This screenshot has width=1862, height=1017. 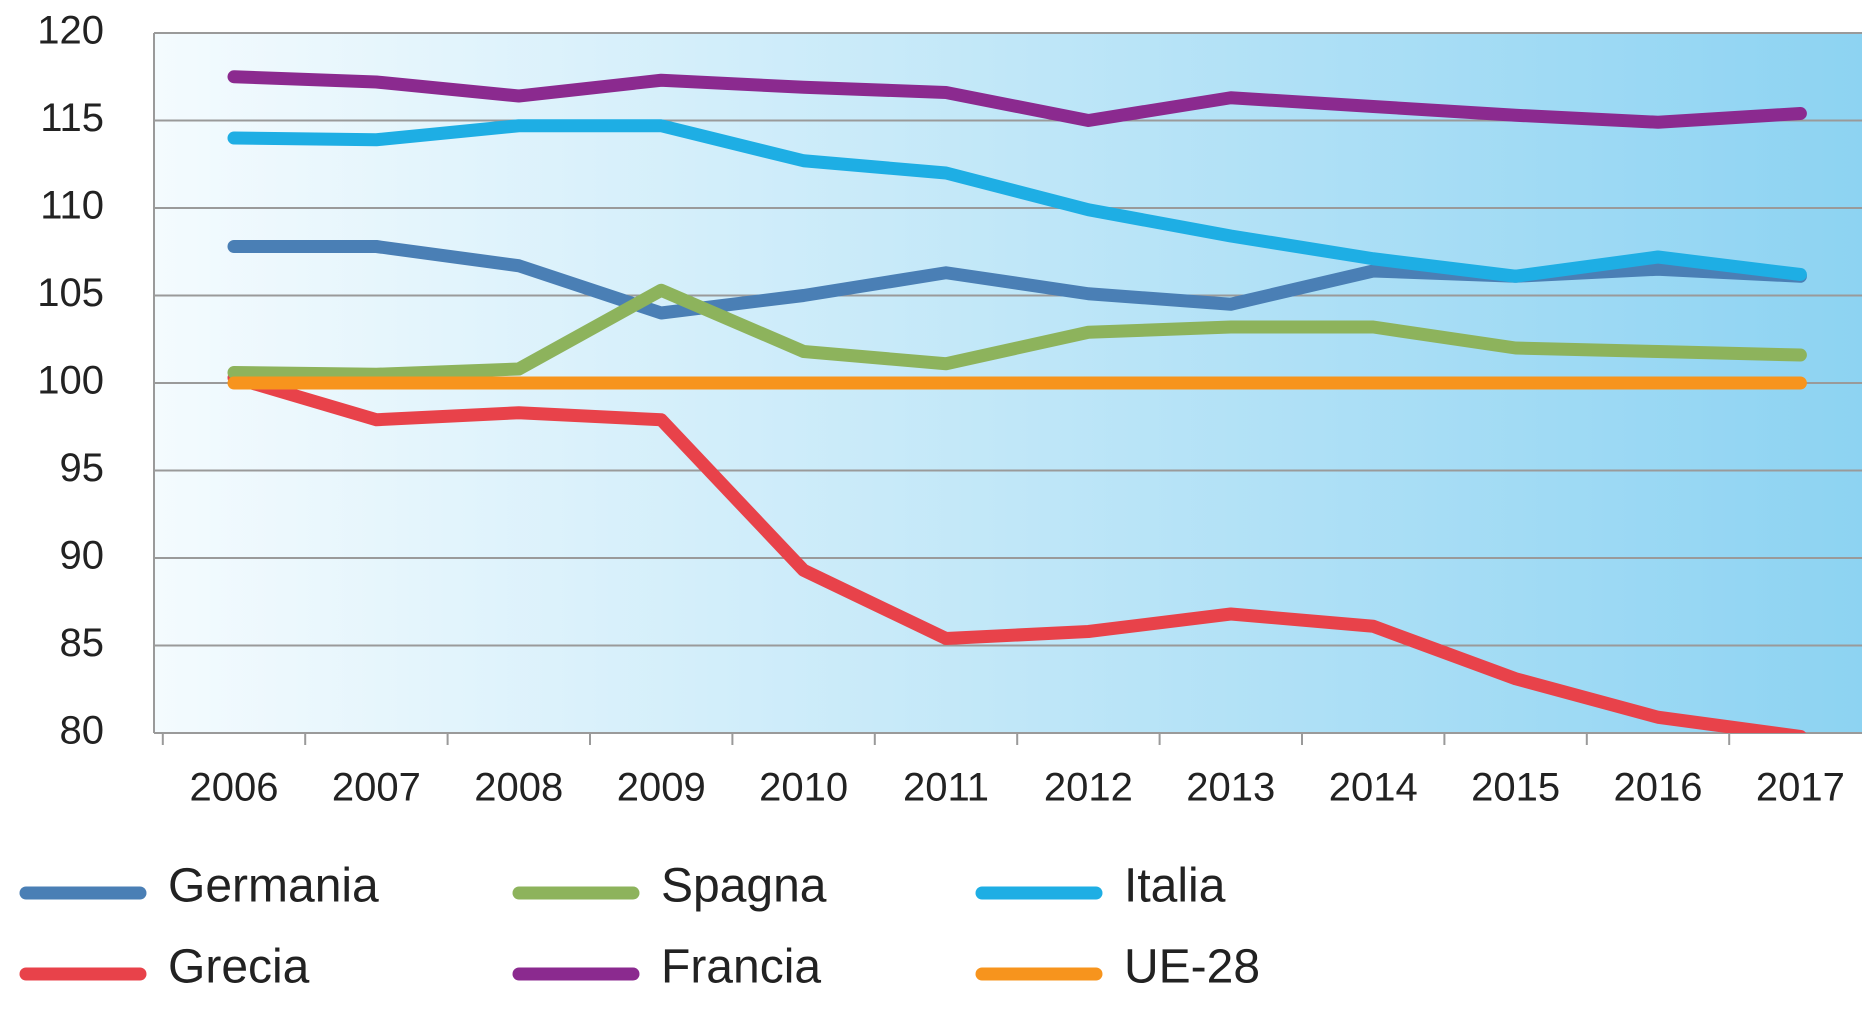 I want to click on legend-label: UE-28, so click(x=1192, y=967).